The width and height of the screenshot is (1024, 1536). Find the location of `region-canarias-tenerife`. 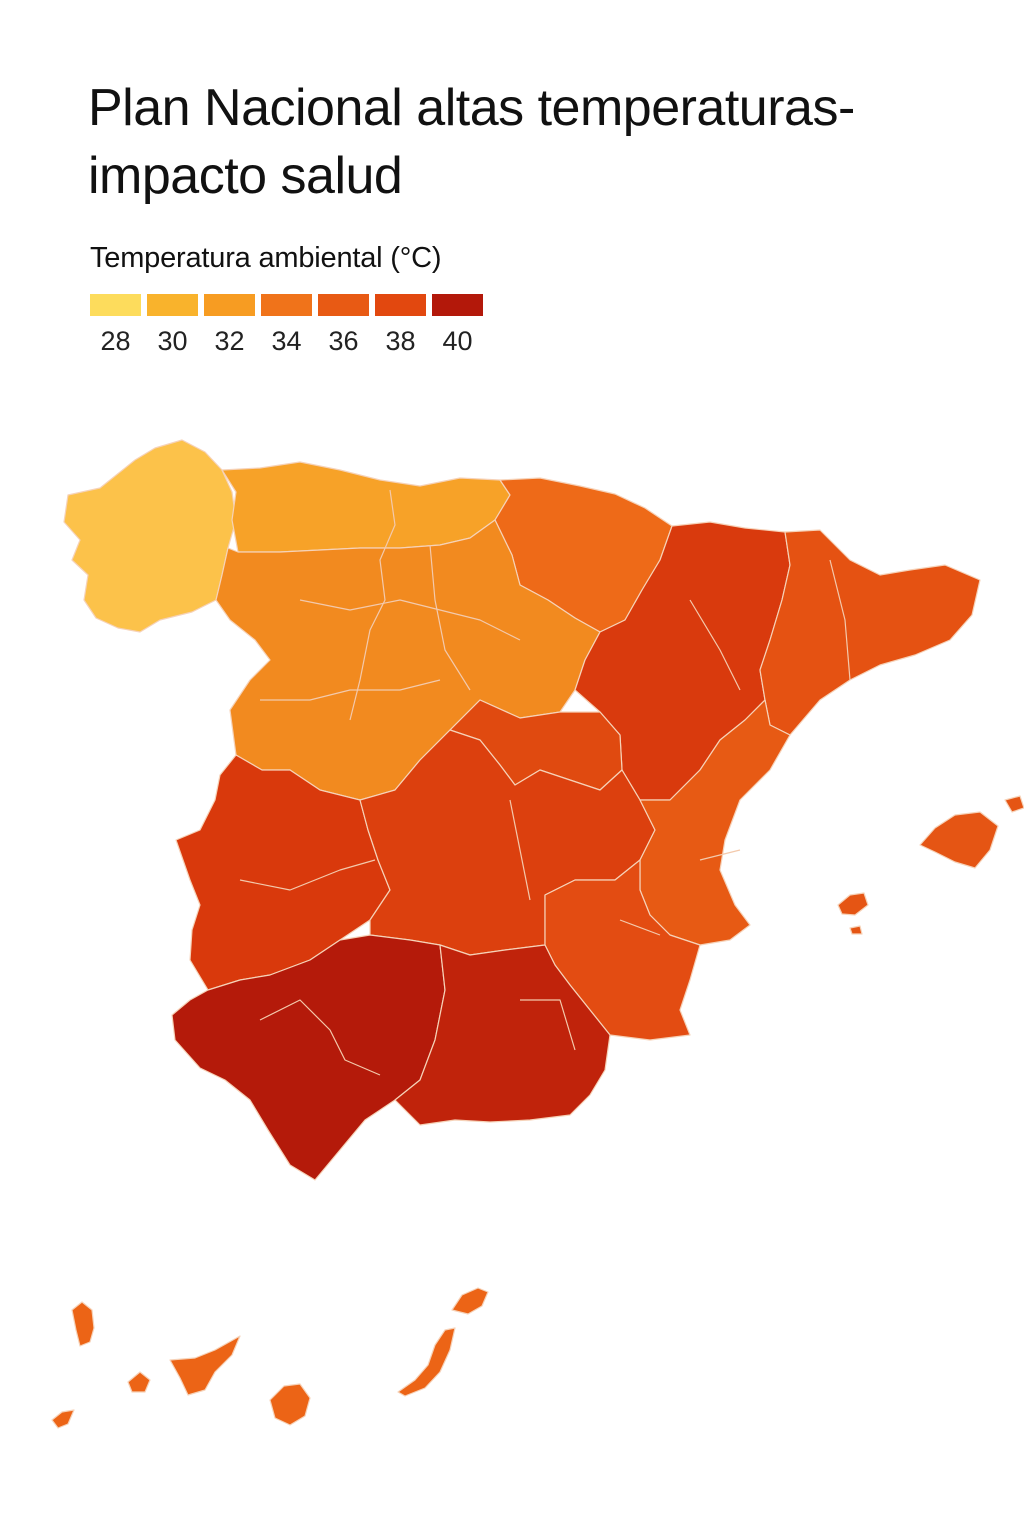

region-canarias-tenerife is located at coordinates (205, 1365).